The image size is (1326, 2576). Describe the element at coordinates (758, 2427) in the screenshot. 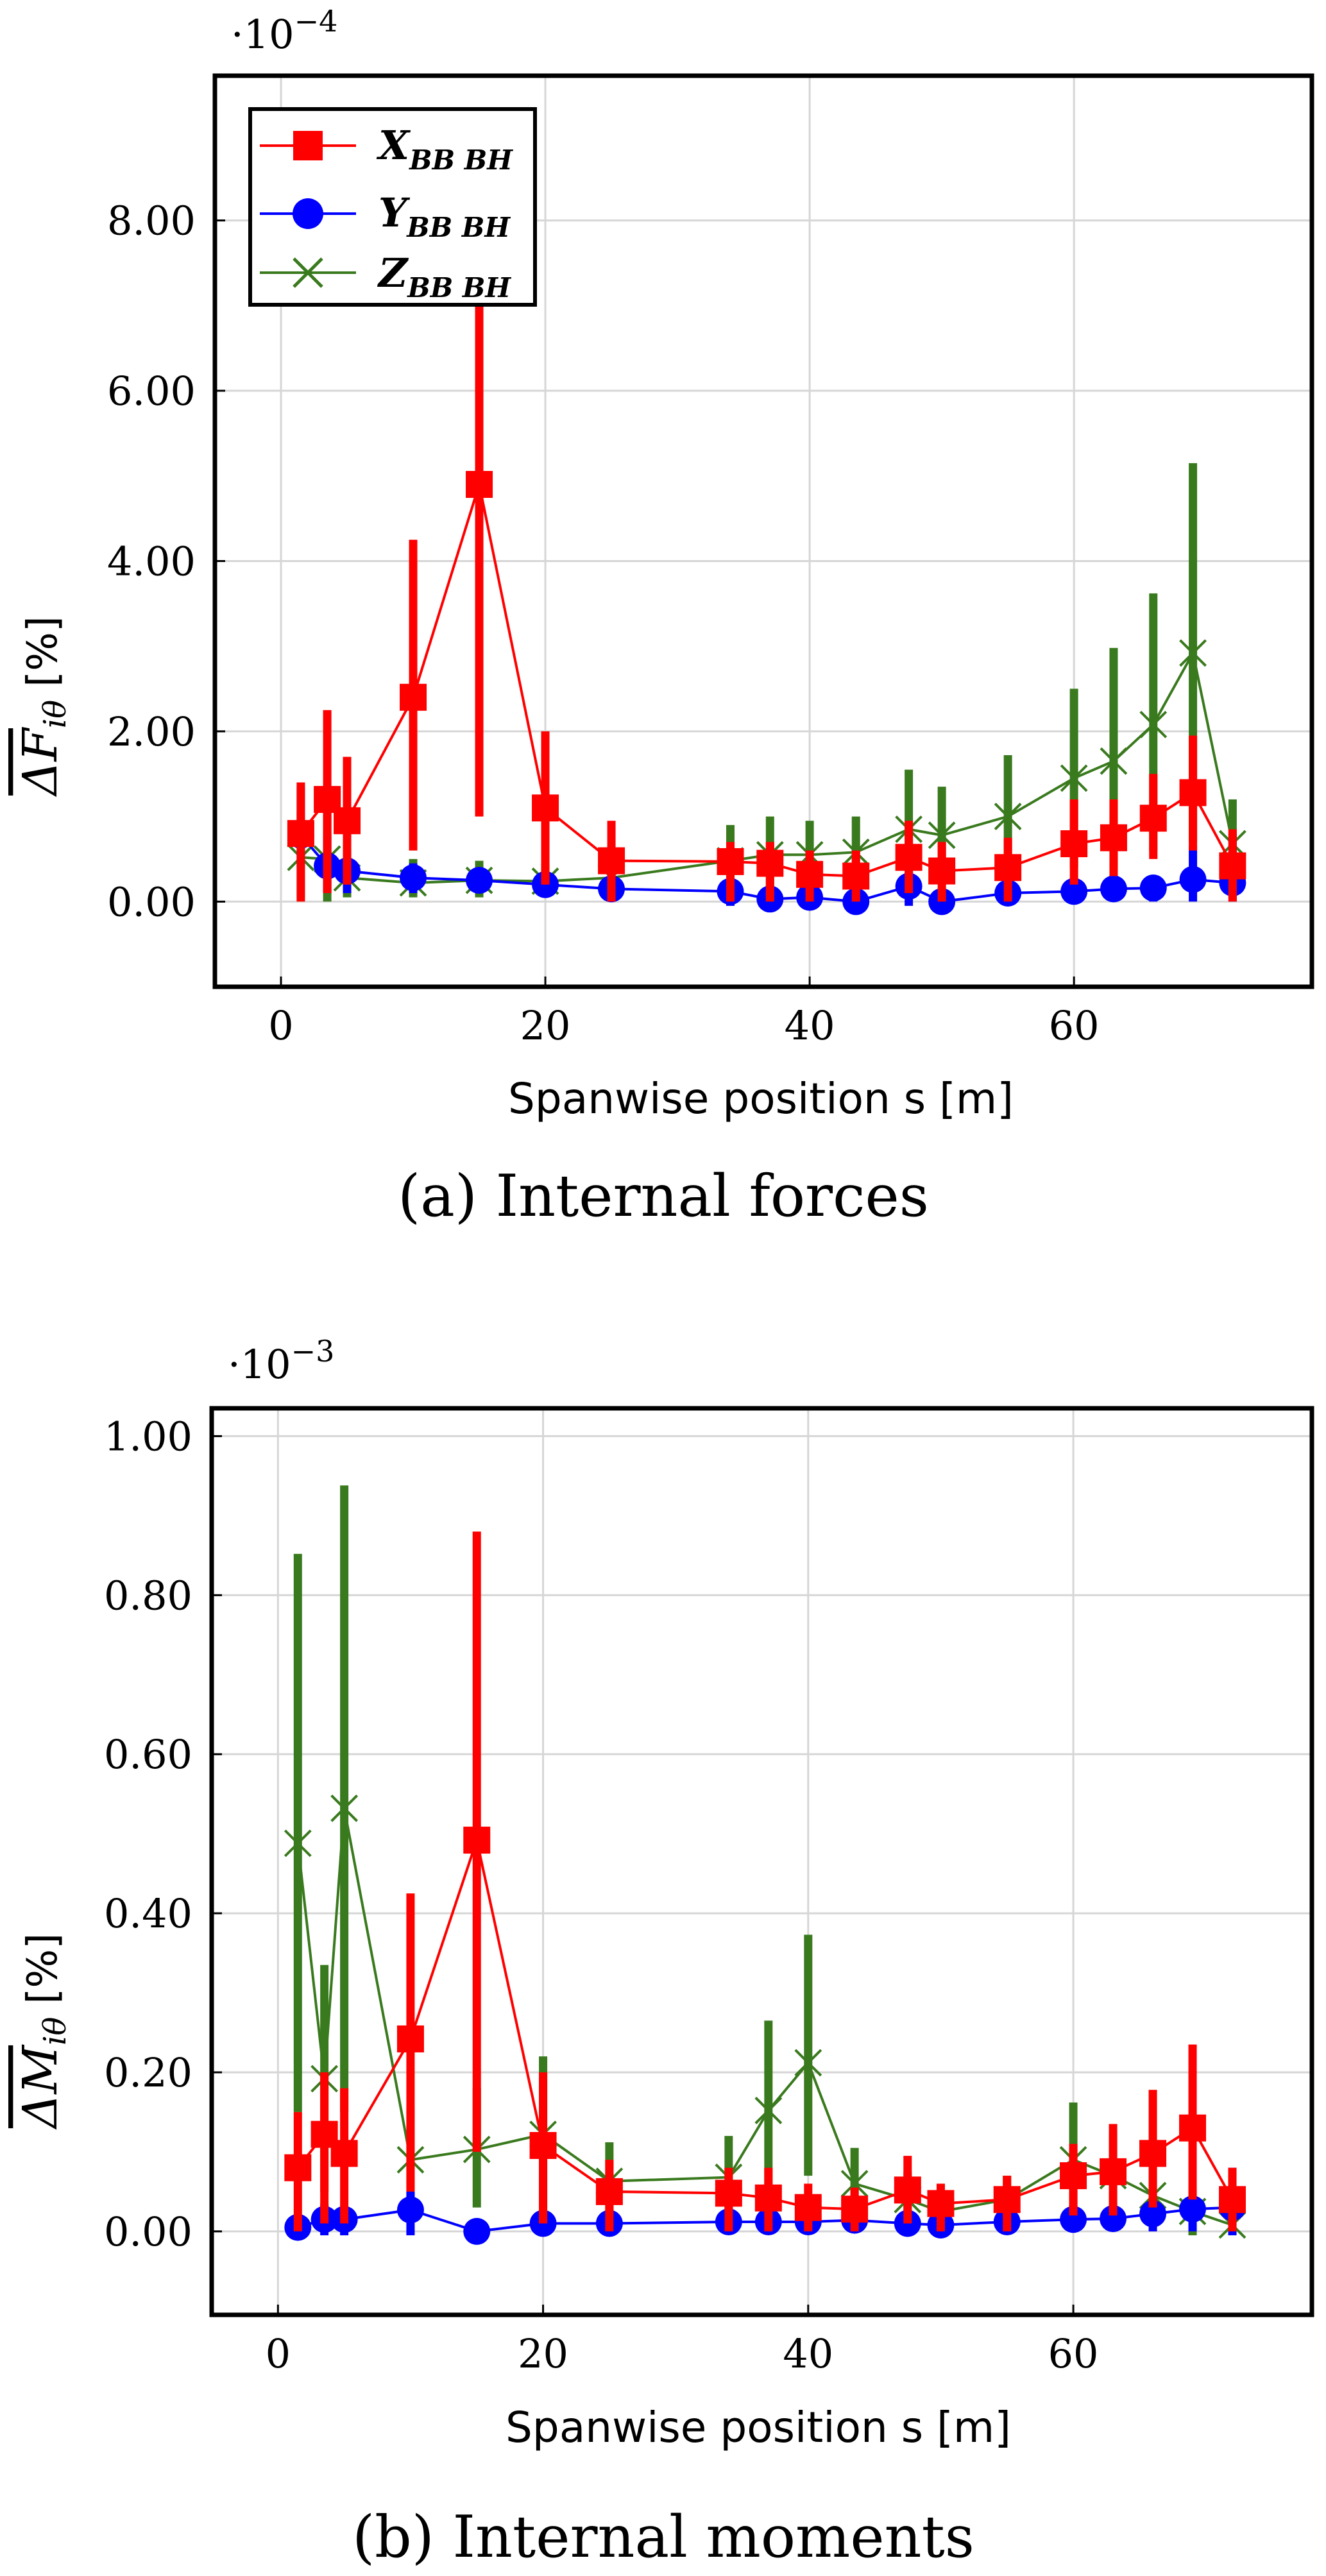

I see `moments-x-label: Spanwise position s [m]` at that location.